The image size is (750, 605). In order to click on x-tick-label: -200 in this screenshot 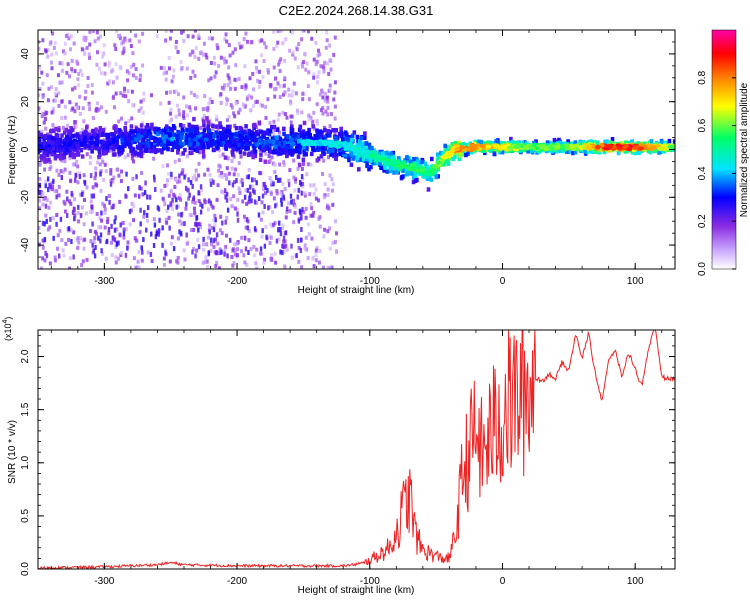, I will do `click(237, 581)`.